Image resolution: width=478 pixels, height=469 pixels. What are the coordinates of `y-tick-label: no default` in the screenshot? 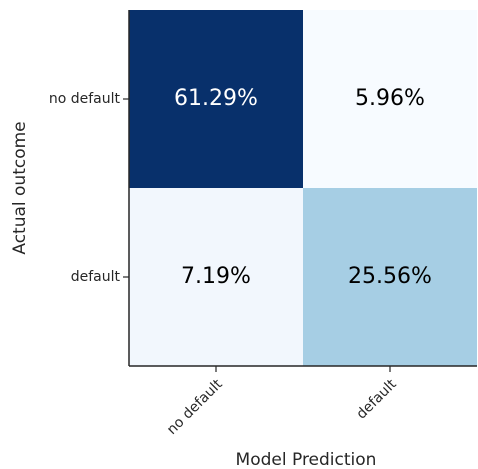 It's located at (85, 99).